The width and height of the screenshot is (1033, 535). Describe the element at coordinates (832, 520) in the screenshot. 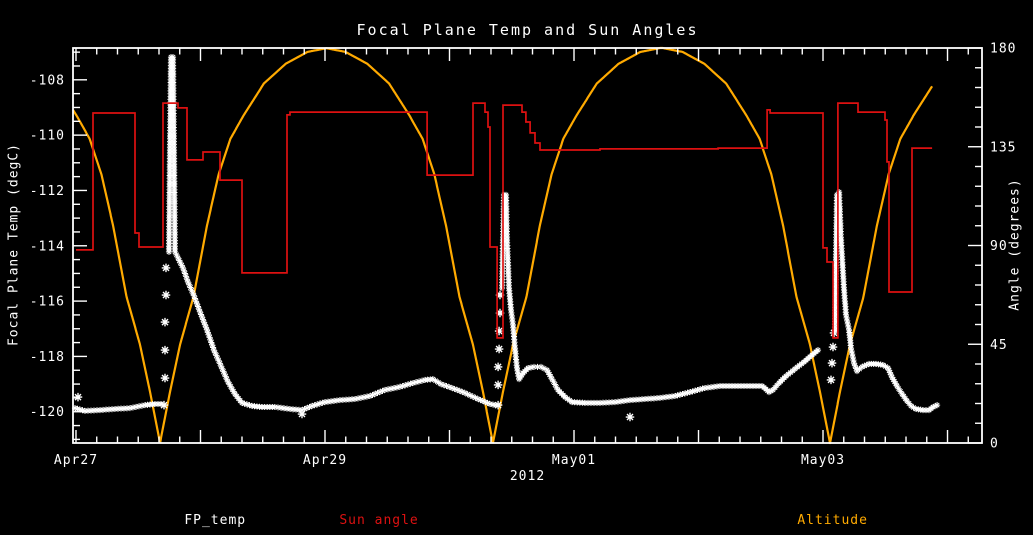

I see `legend-label-altitude: Altitude` at that location.